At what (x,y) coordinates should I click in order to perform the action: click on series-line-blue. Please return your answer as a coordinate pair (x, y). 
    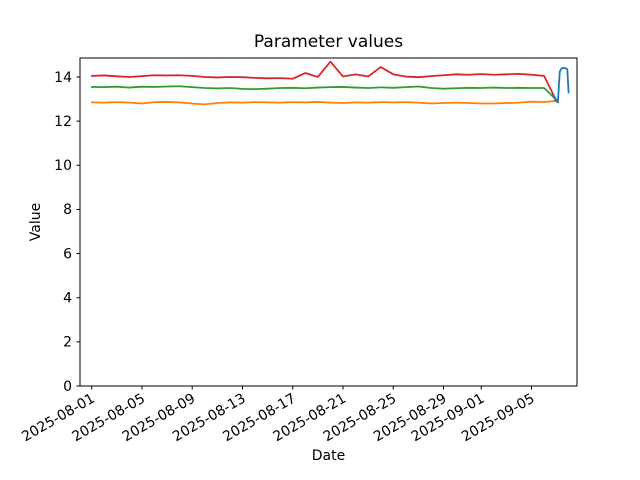
    Looking at the image, I should click on (560, 85).